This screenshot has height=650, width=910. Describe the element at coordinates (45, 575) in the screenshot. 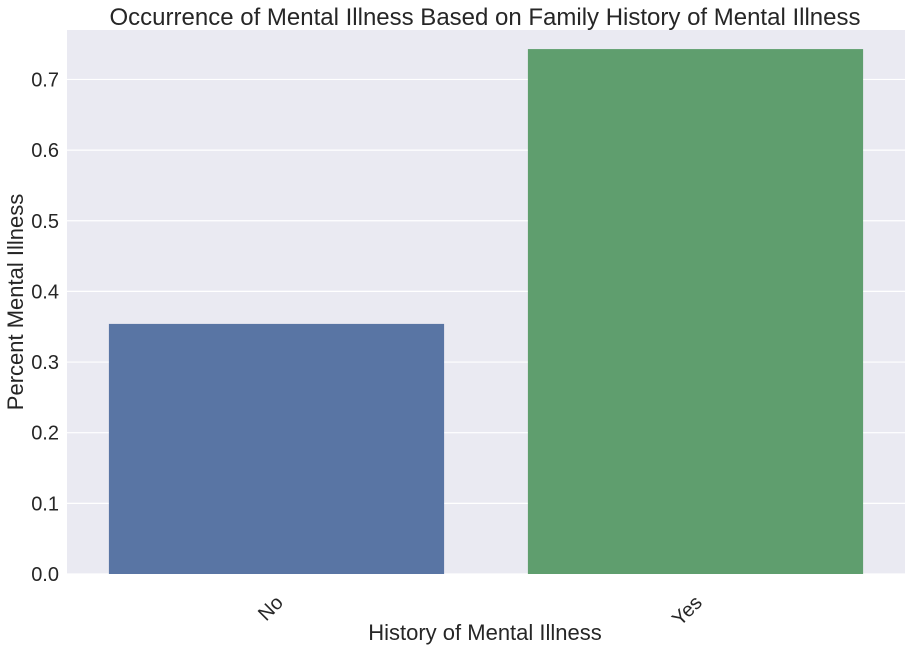

I see `y-tick-label: 0.0` at that location.